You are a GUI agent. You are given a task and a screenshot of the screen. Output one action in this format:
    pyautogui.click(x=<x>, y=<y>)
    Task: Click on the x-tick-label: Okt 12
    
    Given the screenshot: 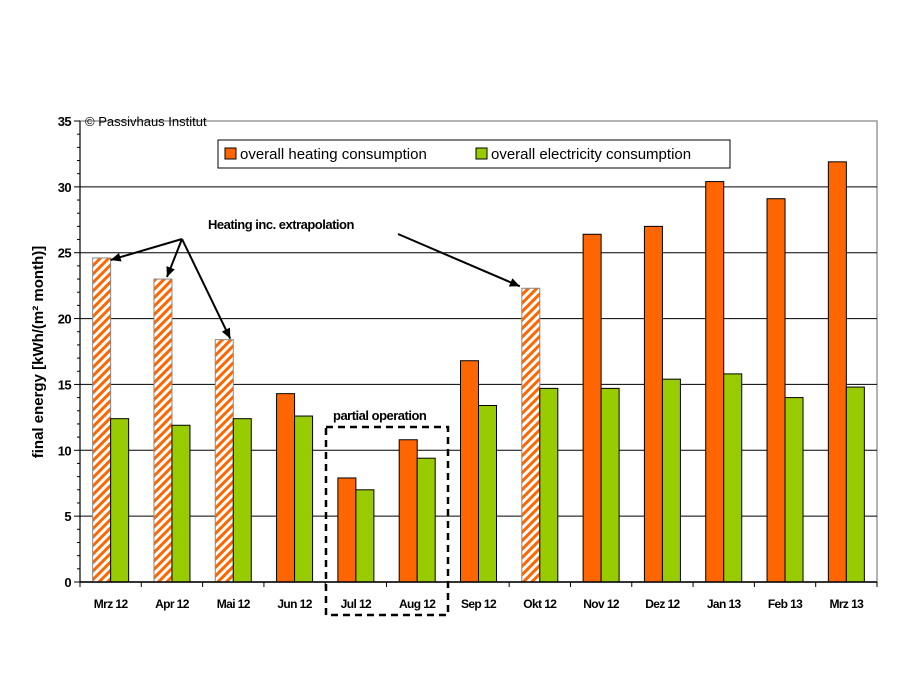 What is the action you would take?
    pyautogui.click(x=540, y=604)
    